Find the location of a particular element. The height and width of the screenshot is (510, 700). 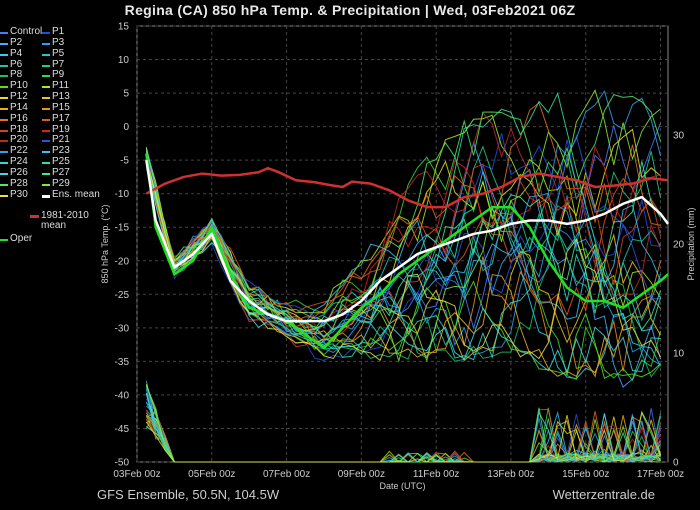

legend-item: P21 is located at coordinates (56, 140).